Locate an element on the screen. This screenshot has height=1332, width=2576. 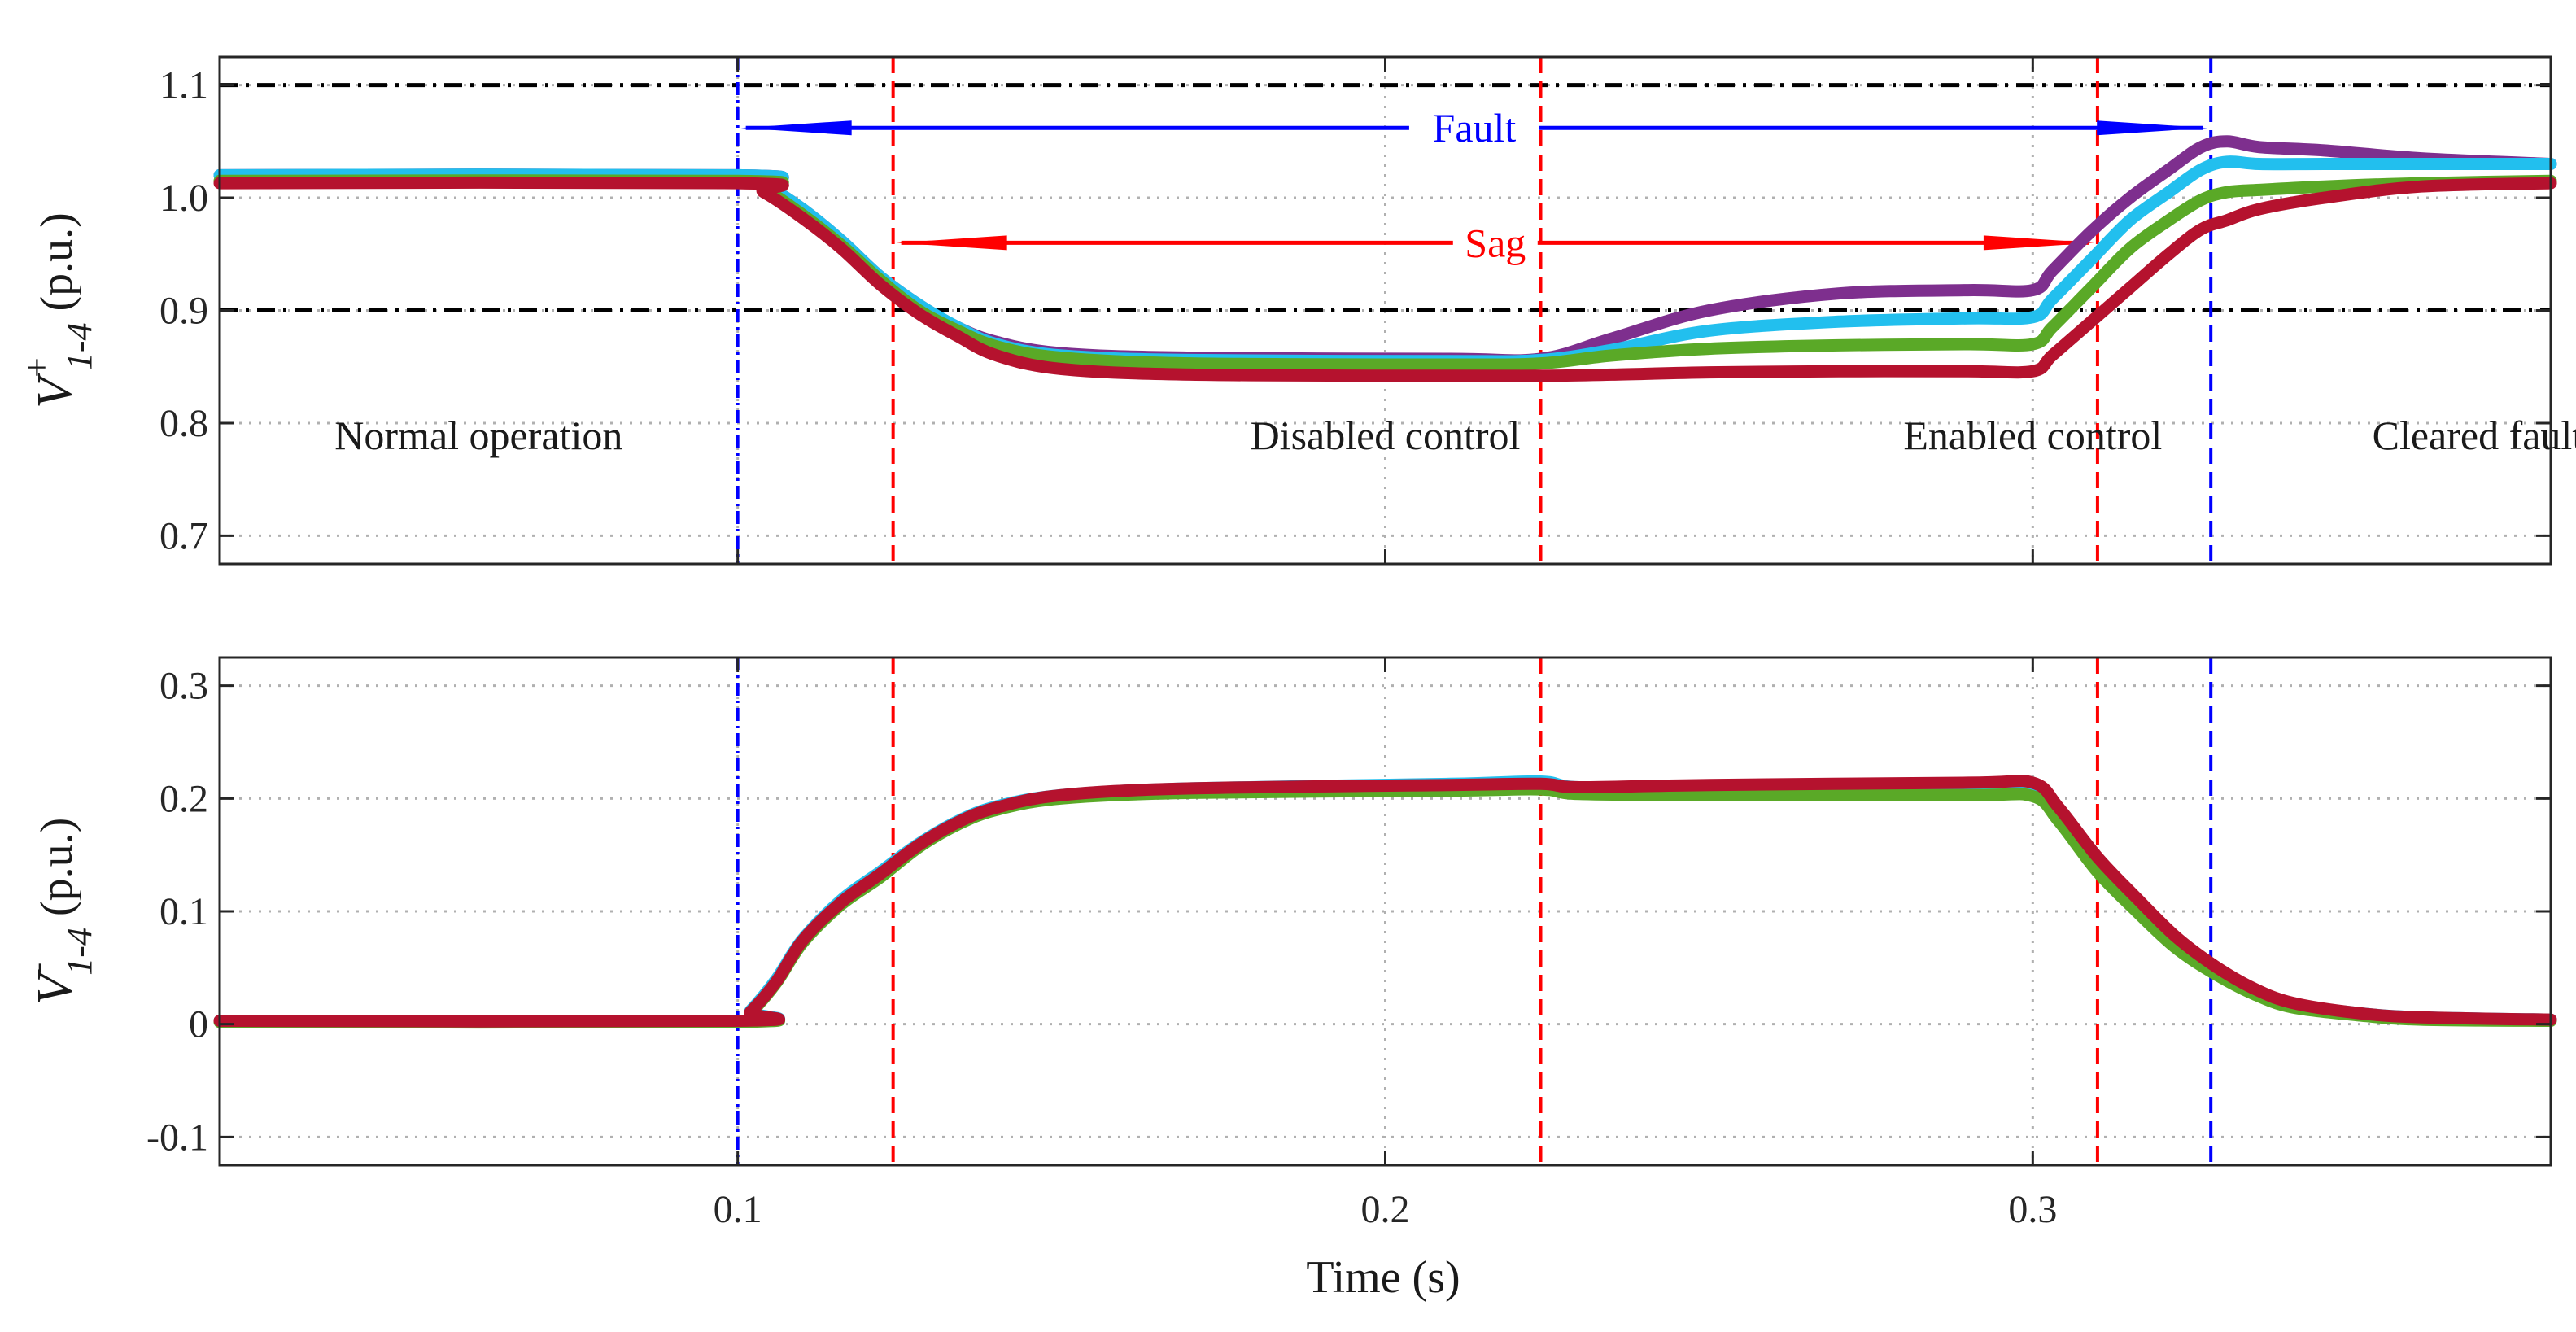
interval-label: Sag is located at coordinates (1495, 242).